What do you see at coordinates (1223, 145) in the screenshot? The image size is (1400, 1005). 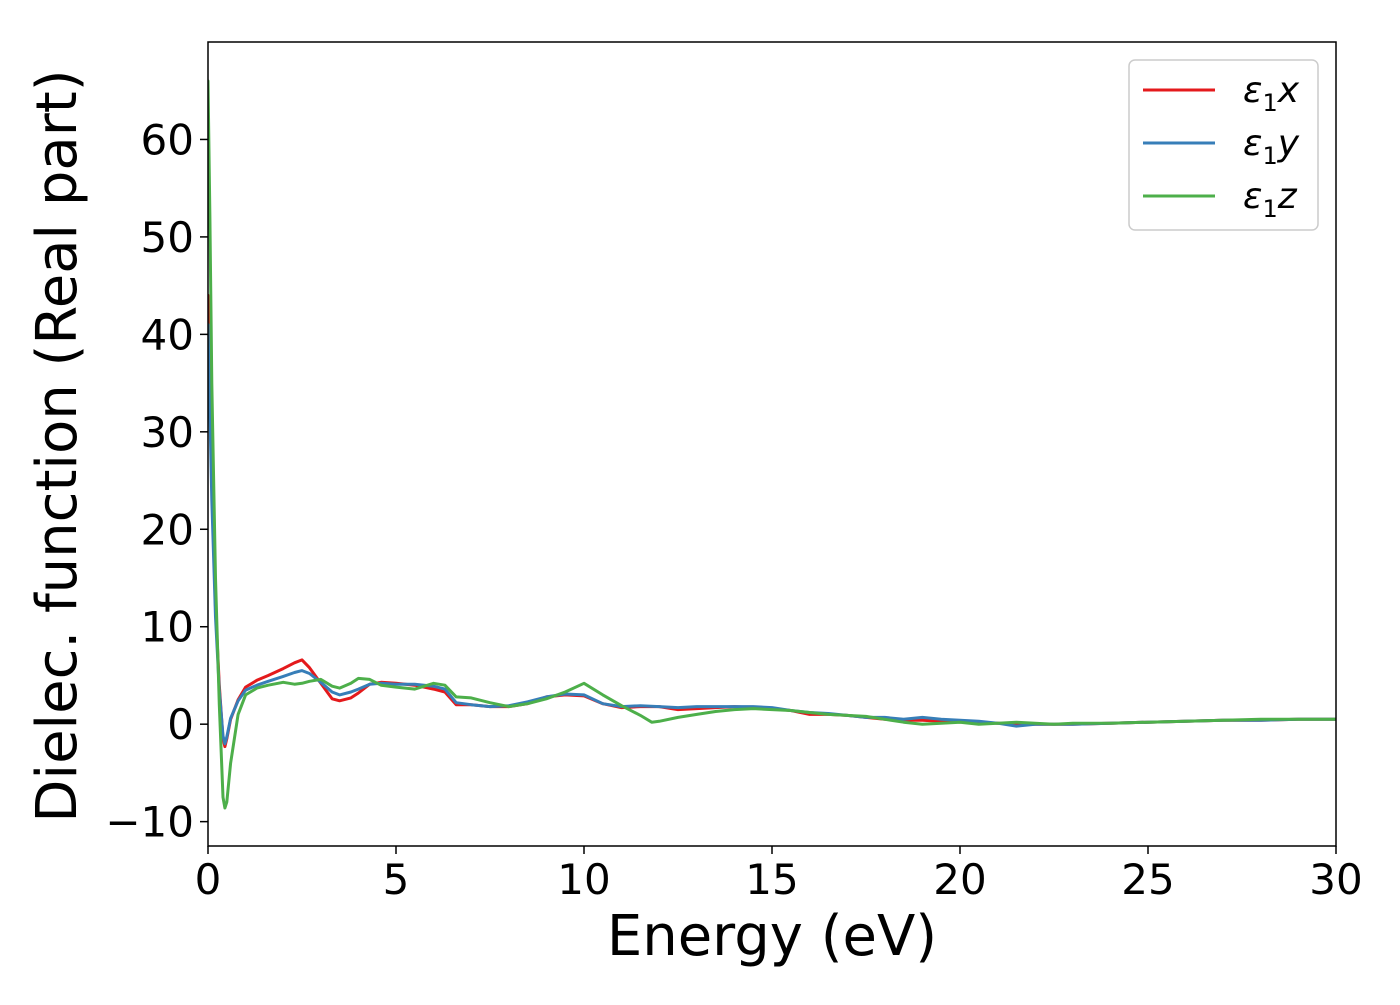 I see `legend-box` at bounding box center [1223, 145].